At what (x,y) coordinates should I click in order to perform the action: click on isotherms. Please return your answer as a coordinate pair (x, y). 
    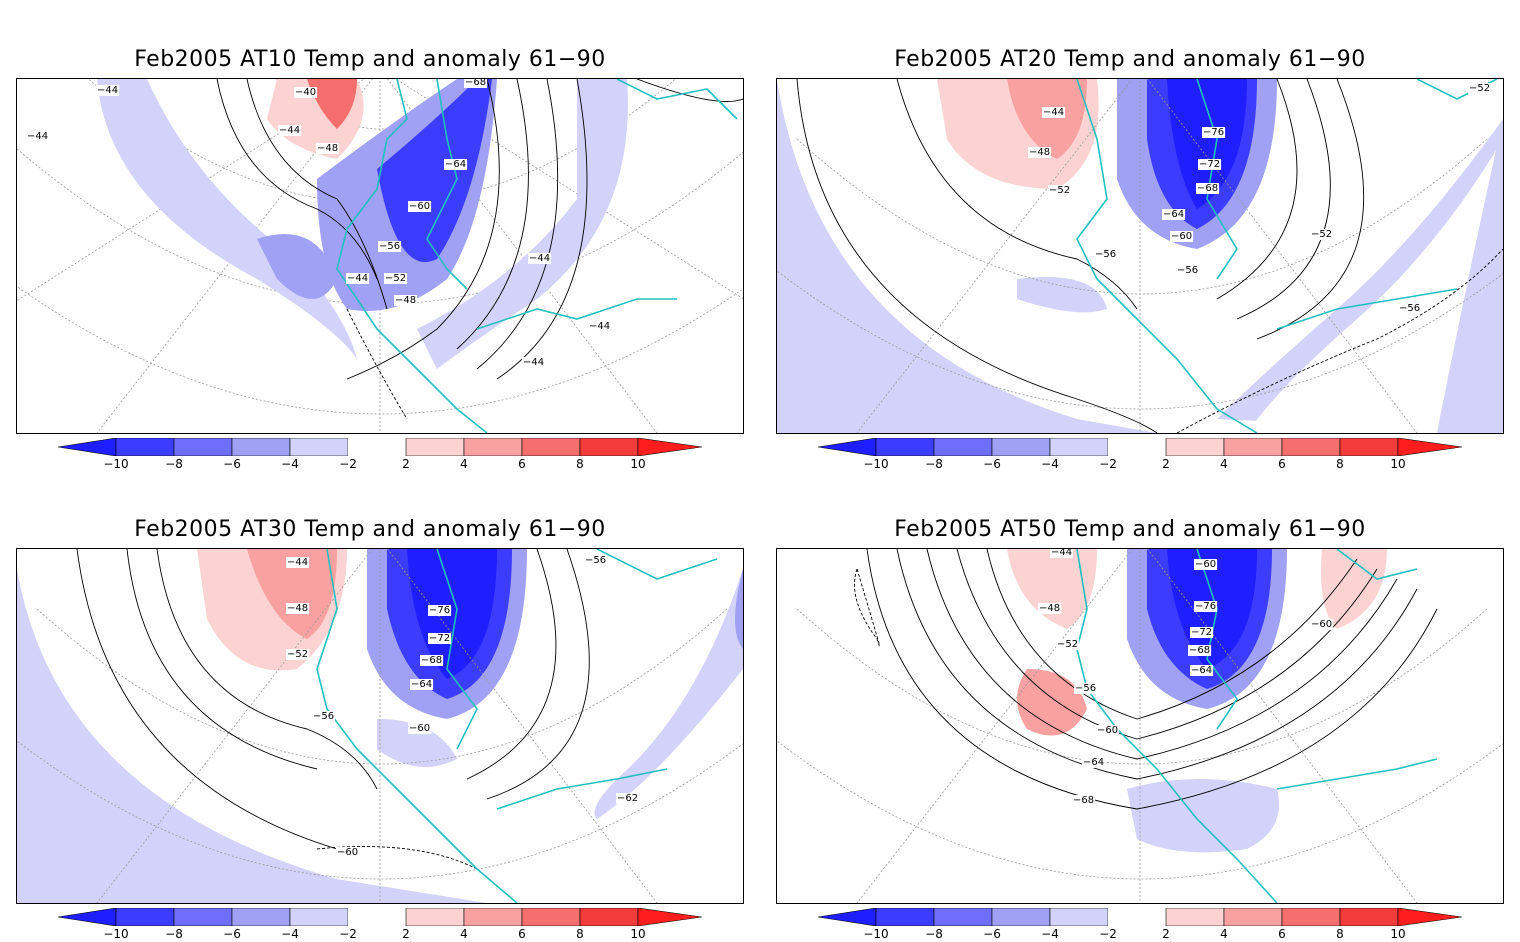
    Looking at the image, I should click on (479, 249).